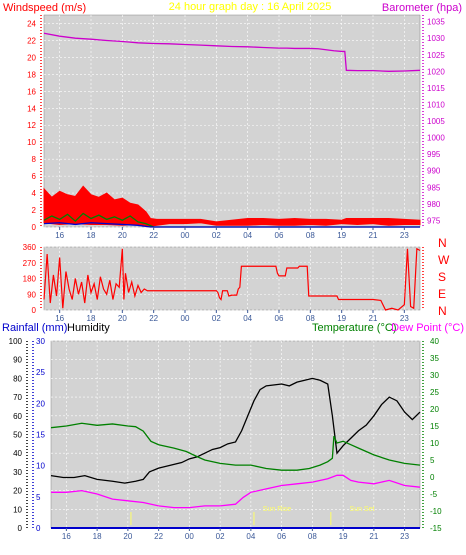 Image resolution: width=466 pixels, height=555 pixels. I want to click on humidity-tick-label: 60, so click(17, 416).